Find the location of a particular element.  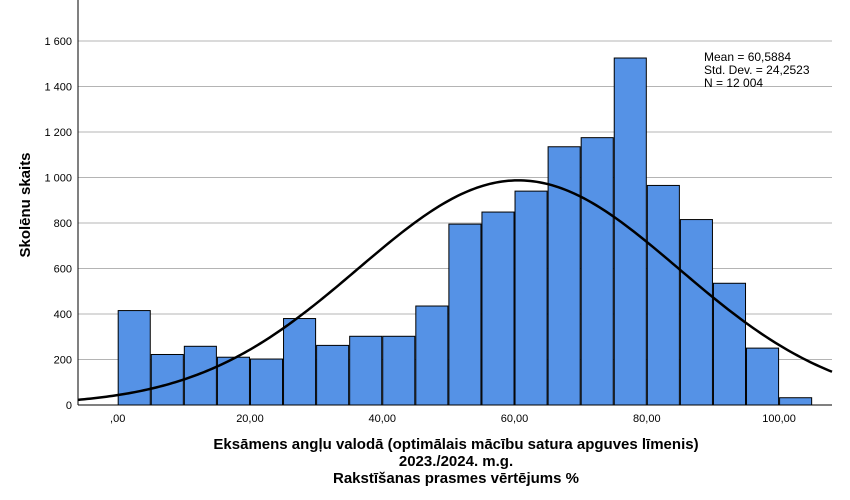

x-tick-label: 100,00 is located at coordinates (779, 419).